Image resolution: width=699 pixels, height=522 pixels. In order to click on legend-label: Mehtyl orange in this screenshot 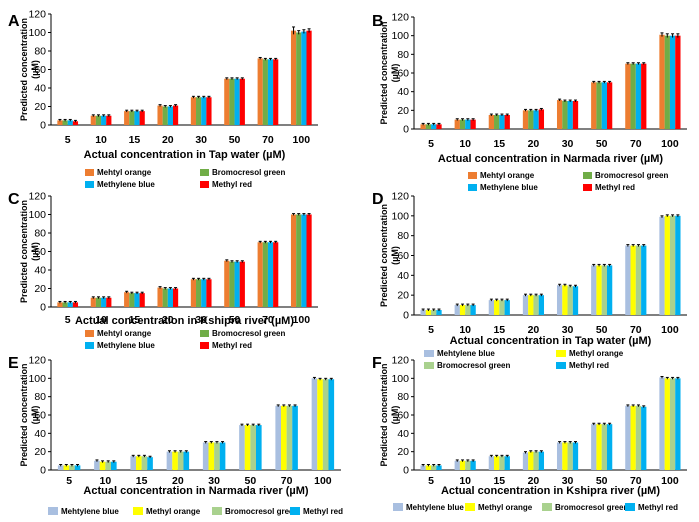, I will do `click(124, 333)`.